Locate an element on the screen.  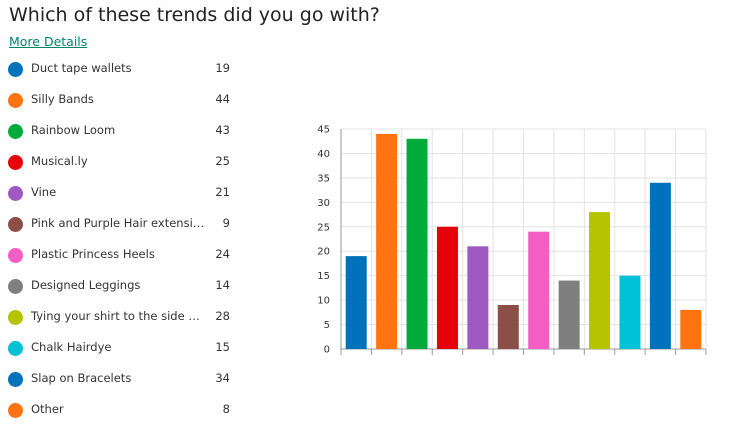
legend-item: Other 8 is located at coordinates (125, 414).